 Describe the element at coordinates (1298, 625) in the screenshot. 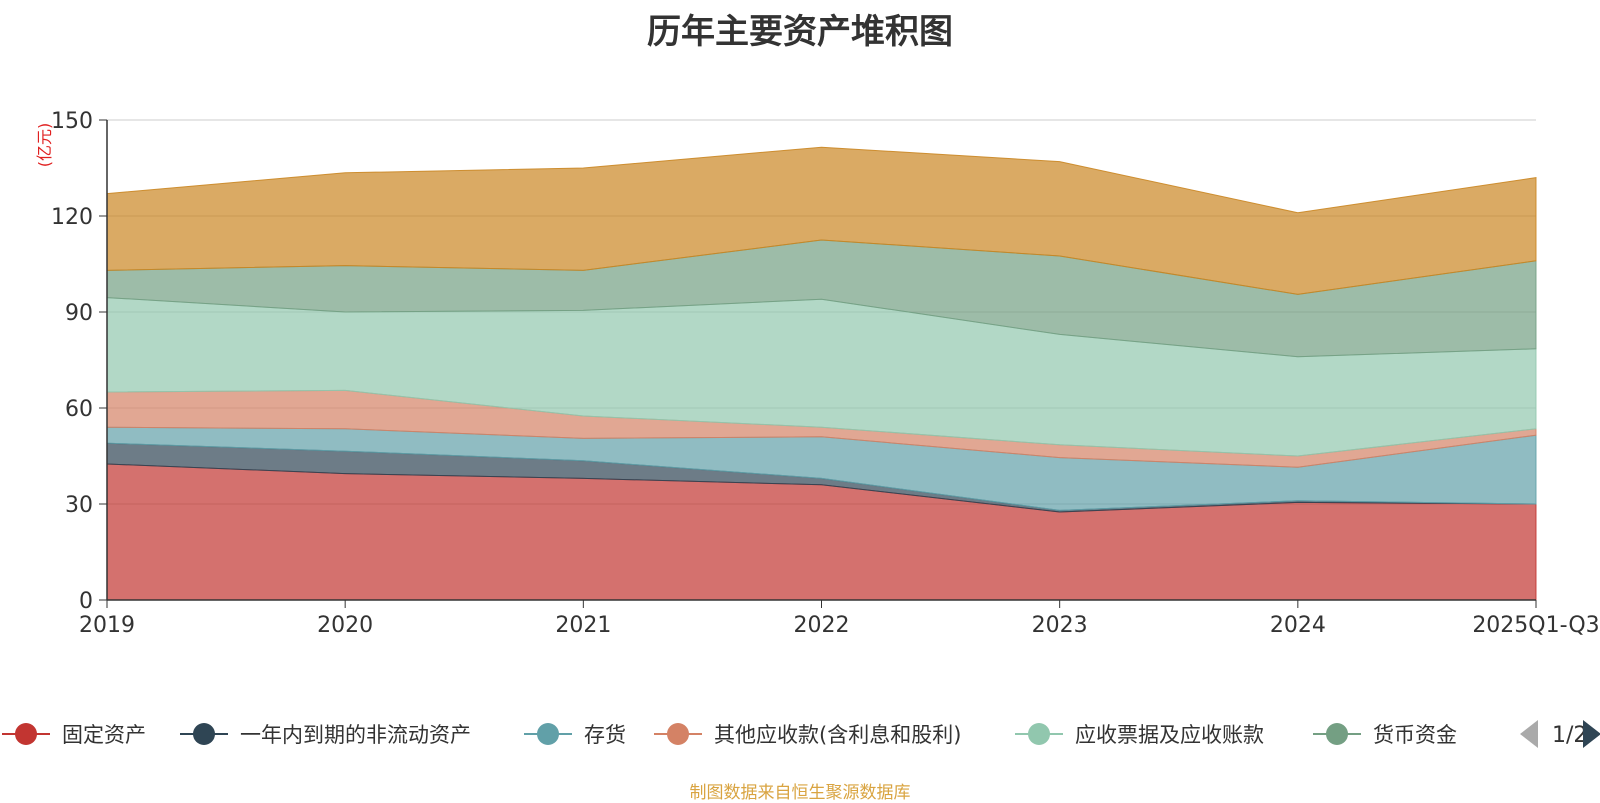

I see `x-tick-label: 2024` at that location.